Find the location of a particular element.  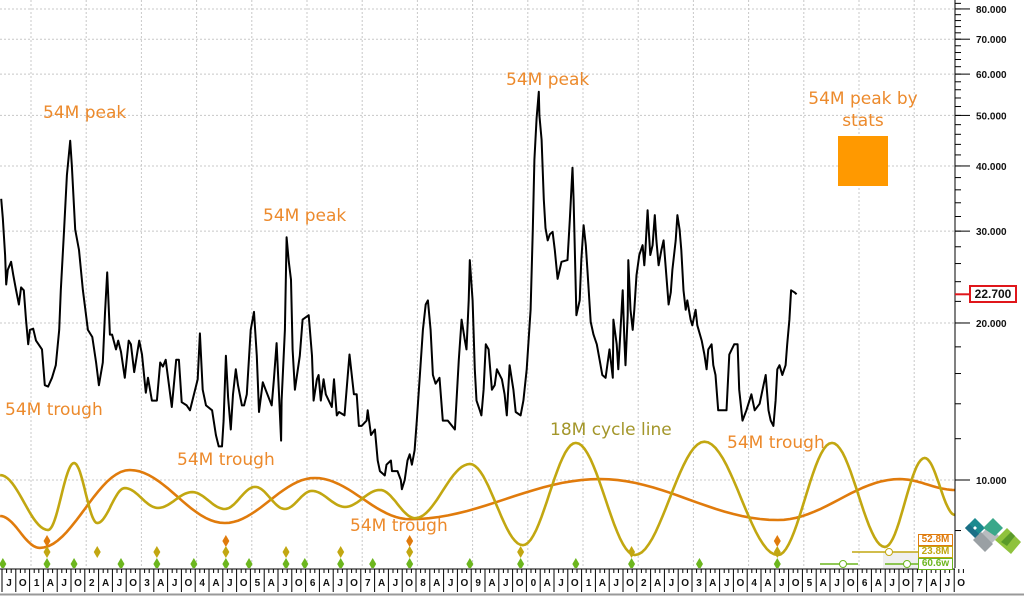

y-tick-label: 80.000 is located at coordinates (991, 10).